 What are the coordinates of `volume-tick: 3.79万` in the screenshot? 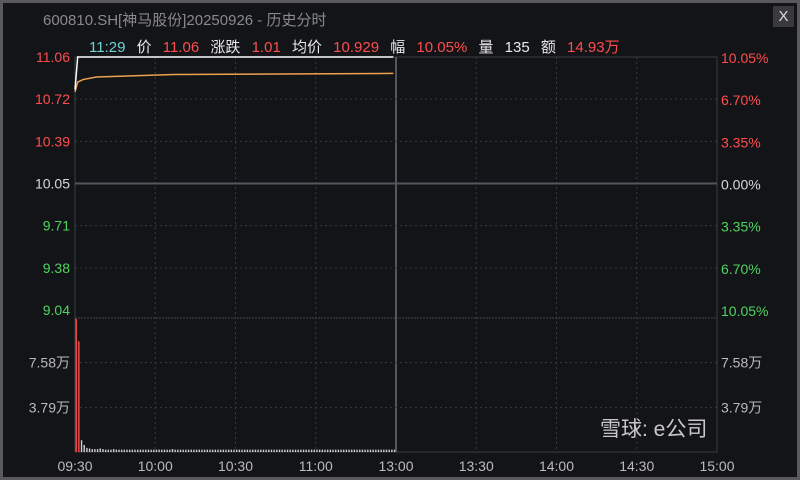 It's located at (49, 407).